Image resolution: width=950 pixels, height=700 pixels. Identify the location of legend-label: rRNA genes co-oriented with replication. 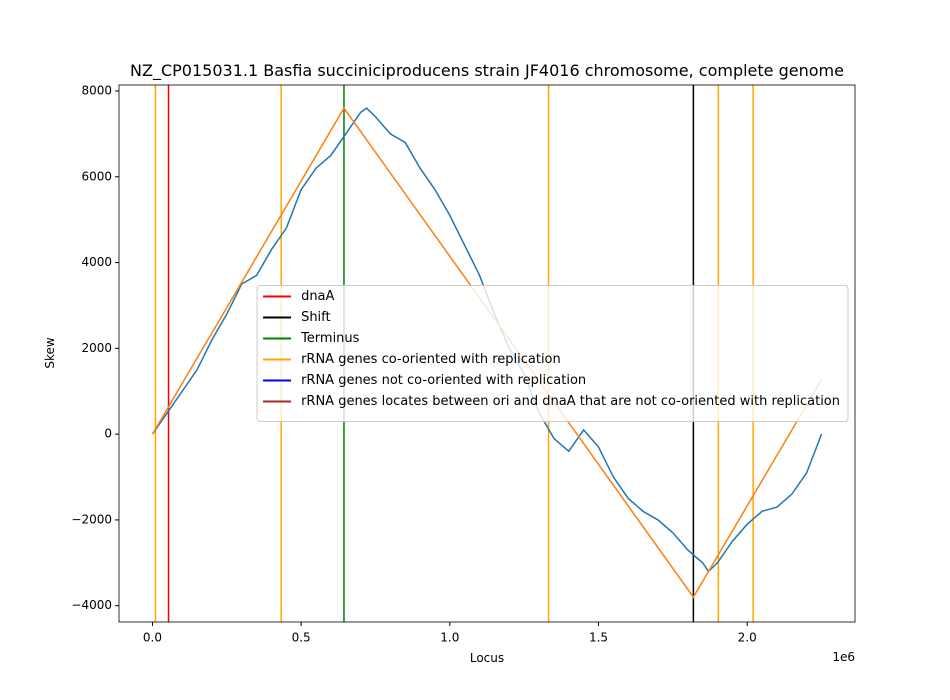
(431, 359).